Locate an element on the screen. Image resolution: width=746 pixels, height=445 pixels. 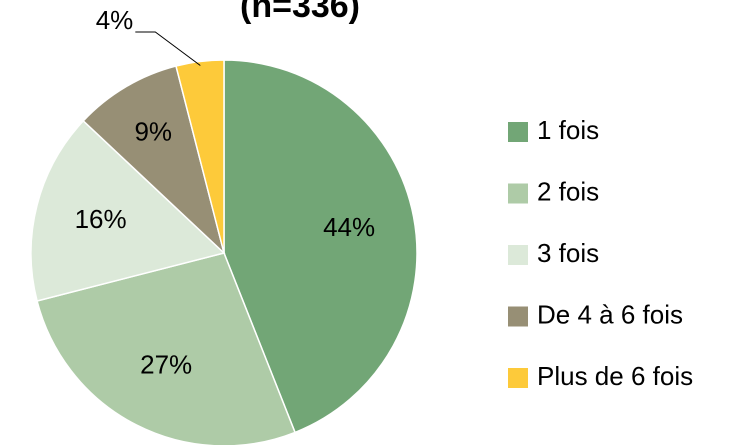
chart-title: (n=336) is located at coordinates (300, 12).